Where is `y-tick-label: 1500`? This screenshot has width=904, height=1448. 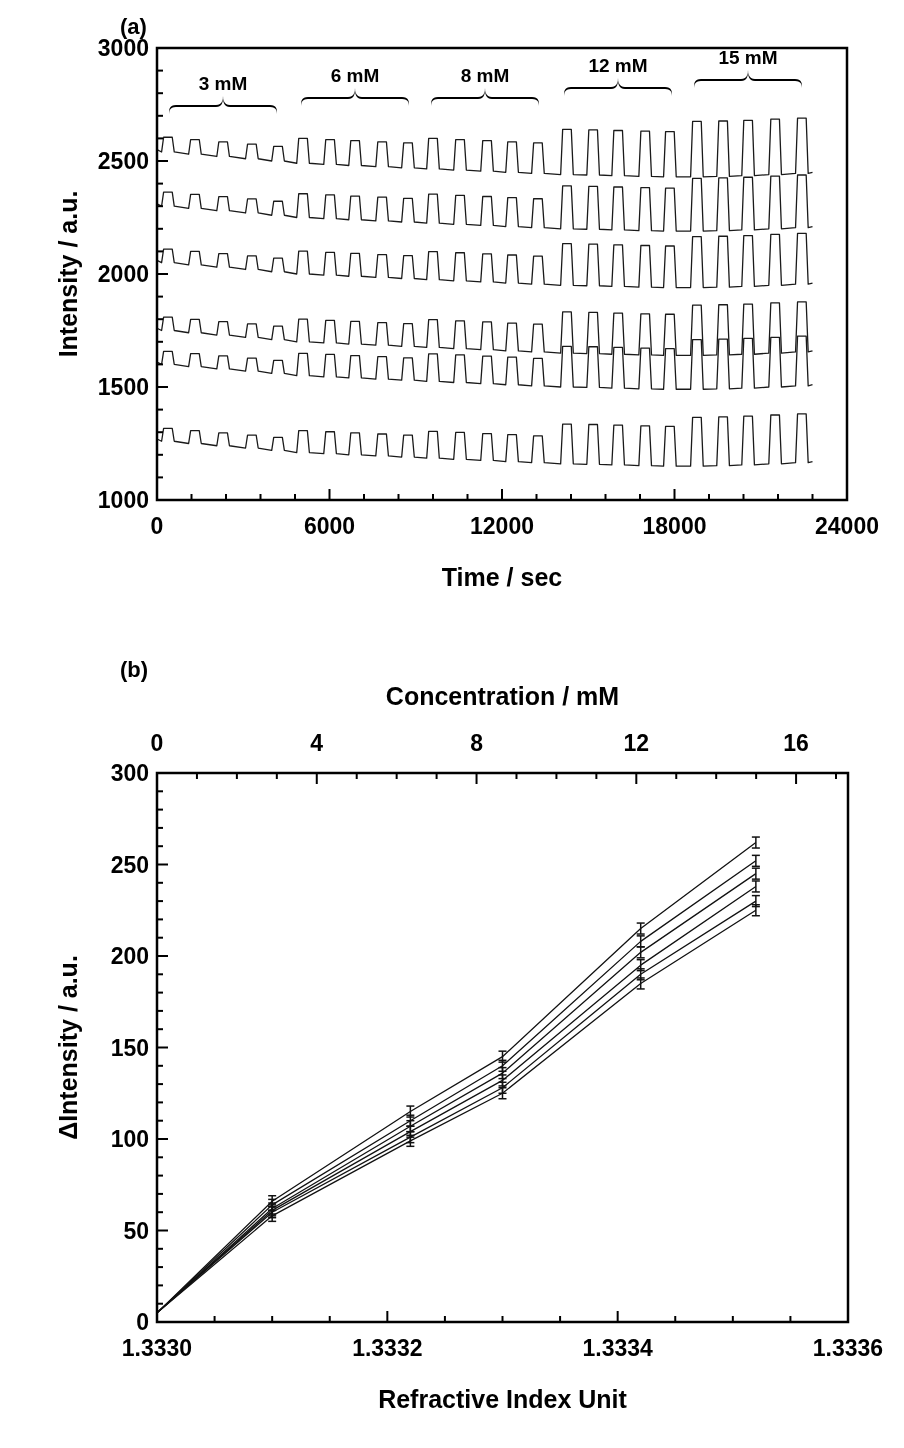 y-tick-label: 1500 is located at coordinates (123, 387).